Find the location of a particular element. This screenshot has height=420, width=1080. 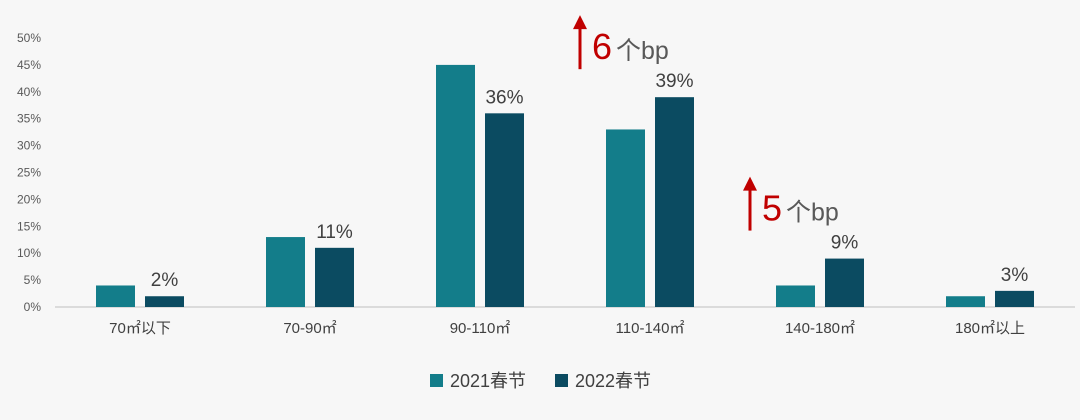

y-tick-label: 30% is located at coordinates (29, 146).